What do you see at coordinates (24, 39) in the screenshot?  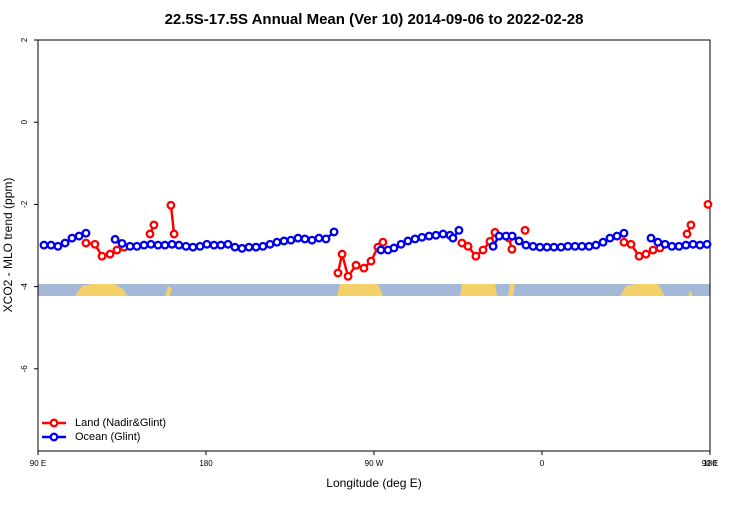 I see `y-tick-label: 2` at bounding box center [24, 39].